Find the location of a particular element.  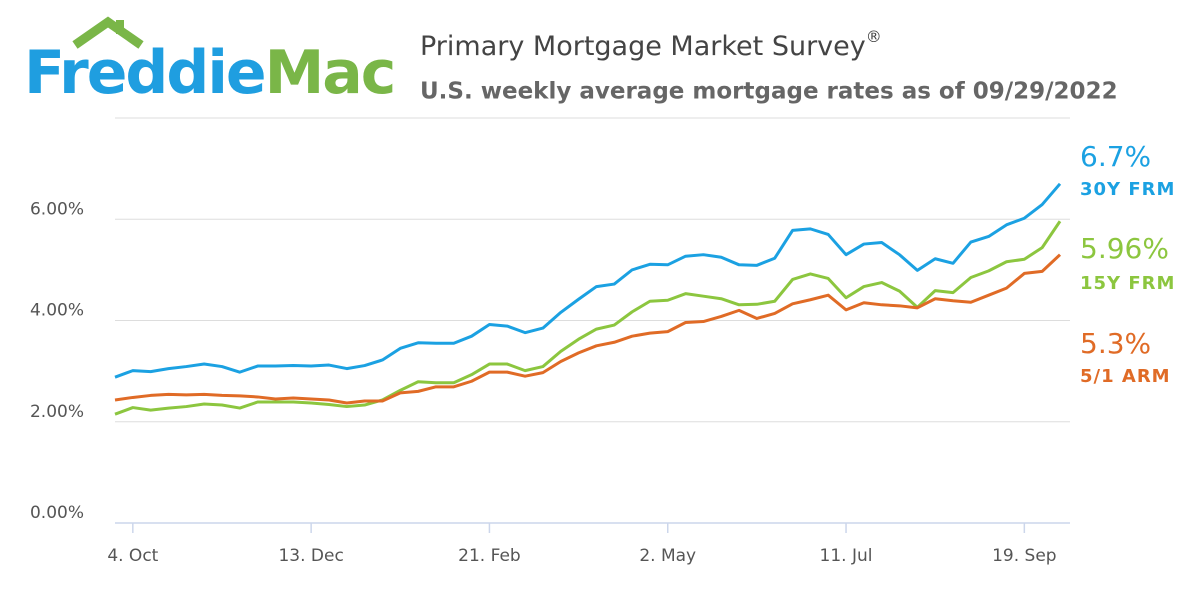

y-tick-label: 6.00% is located at coordinates (57, 209).